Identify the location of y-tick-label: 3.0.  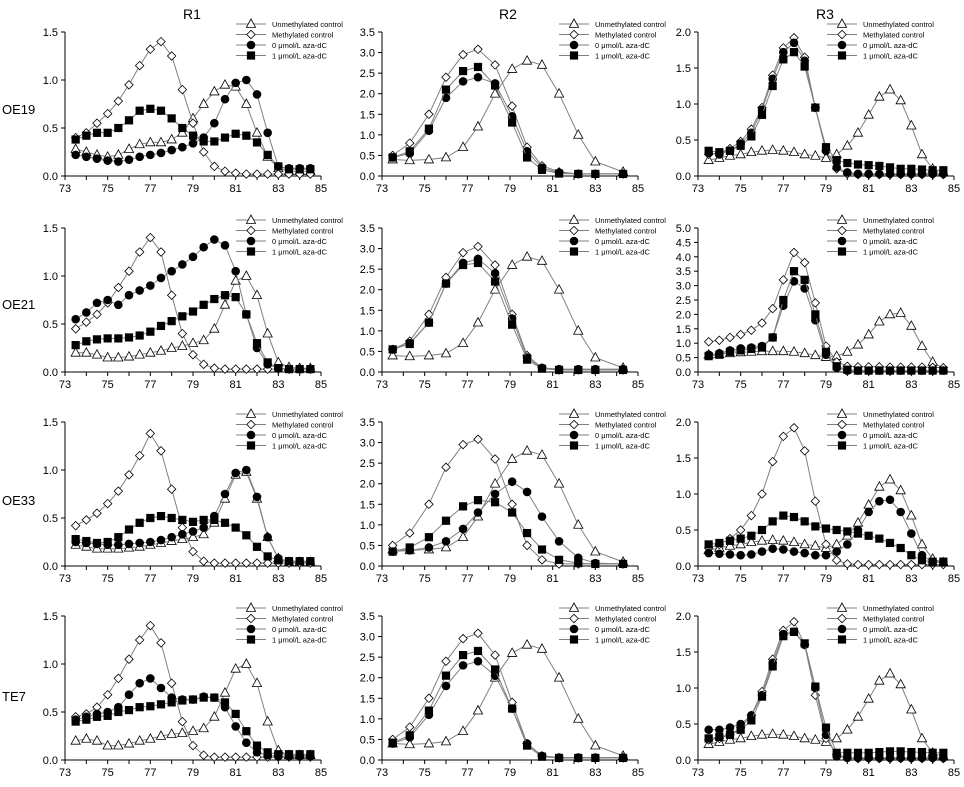
(367, 638).